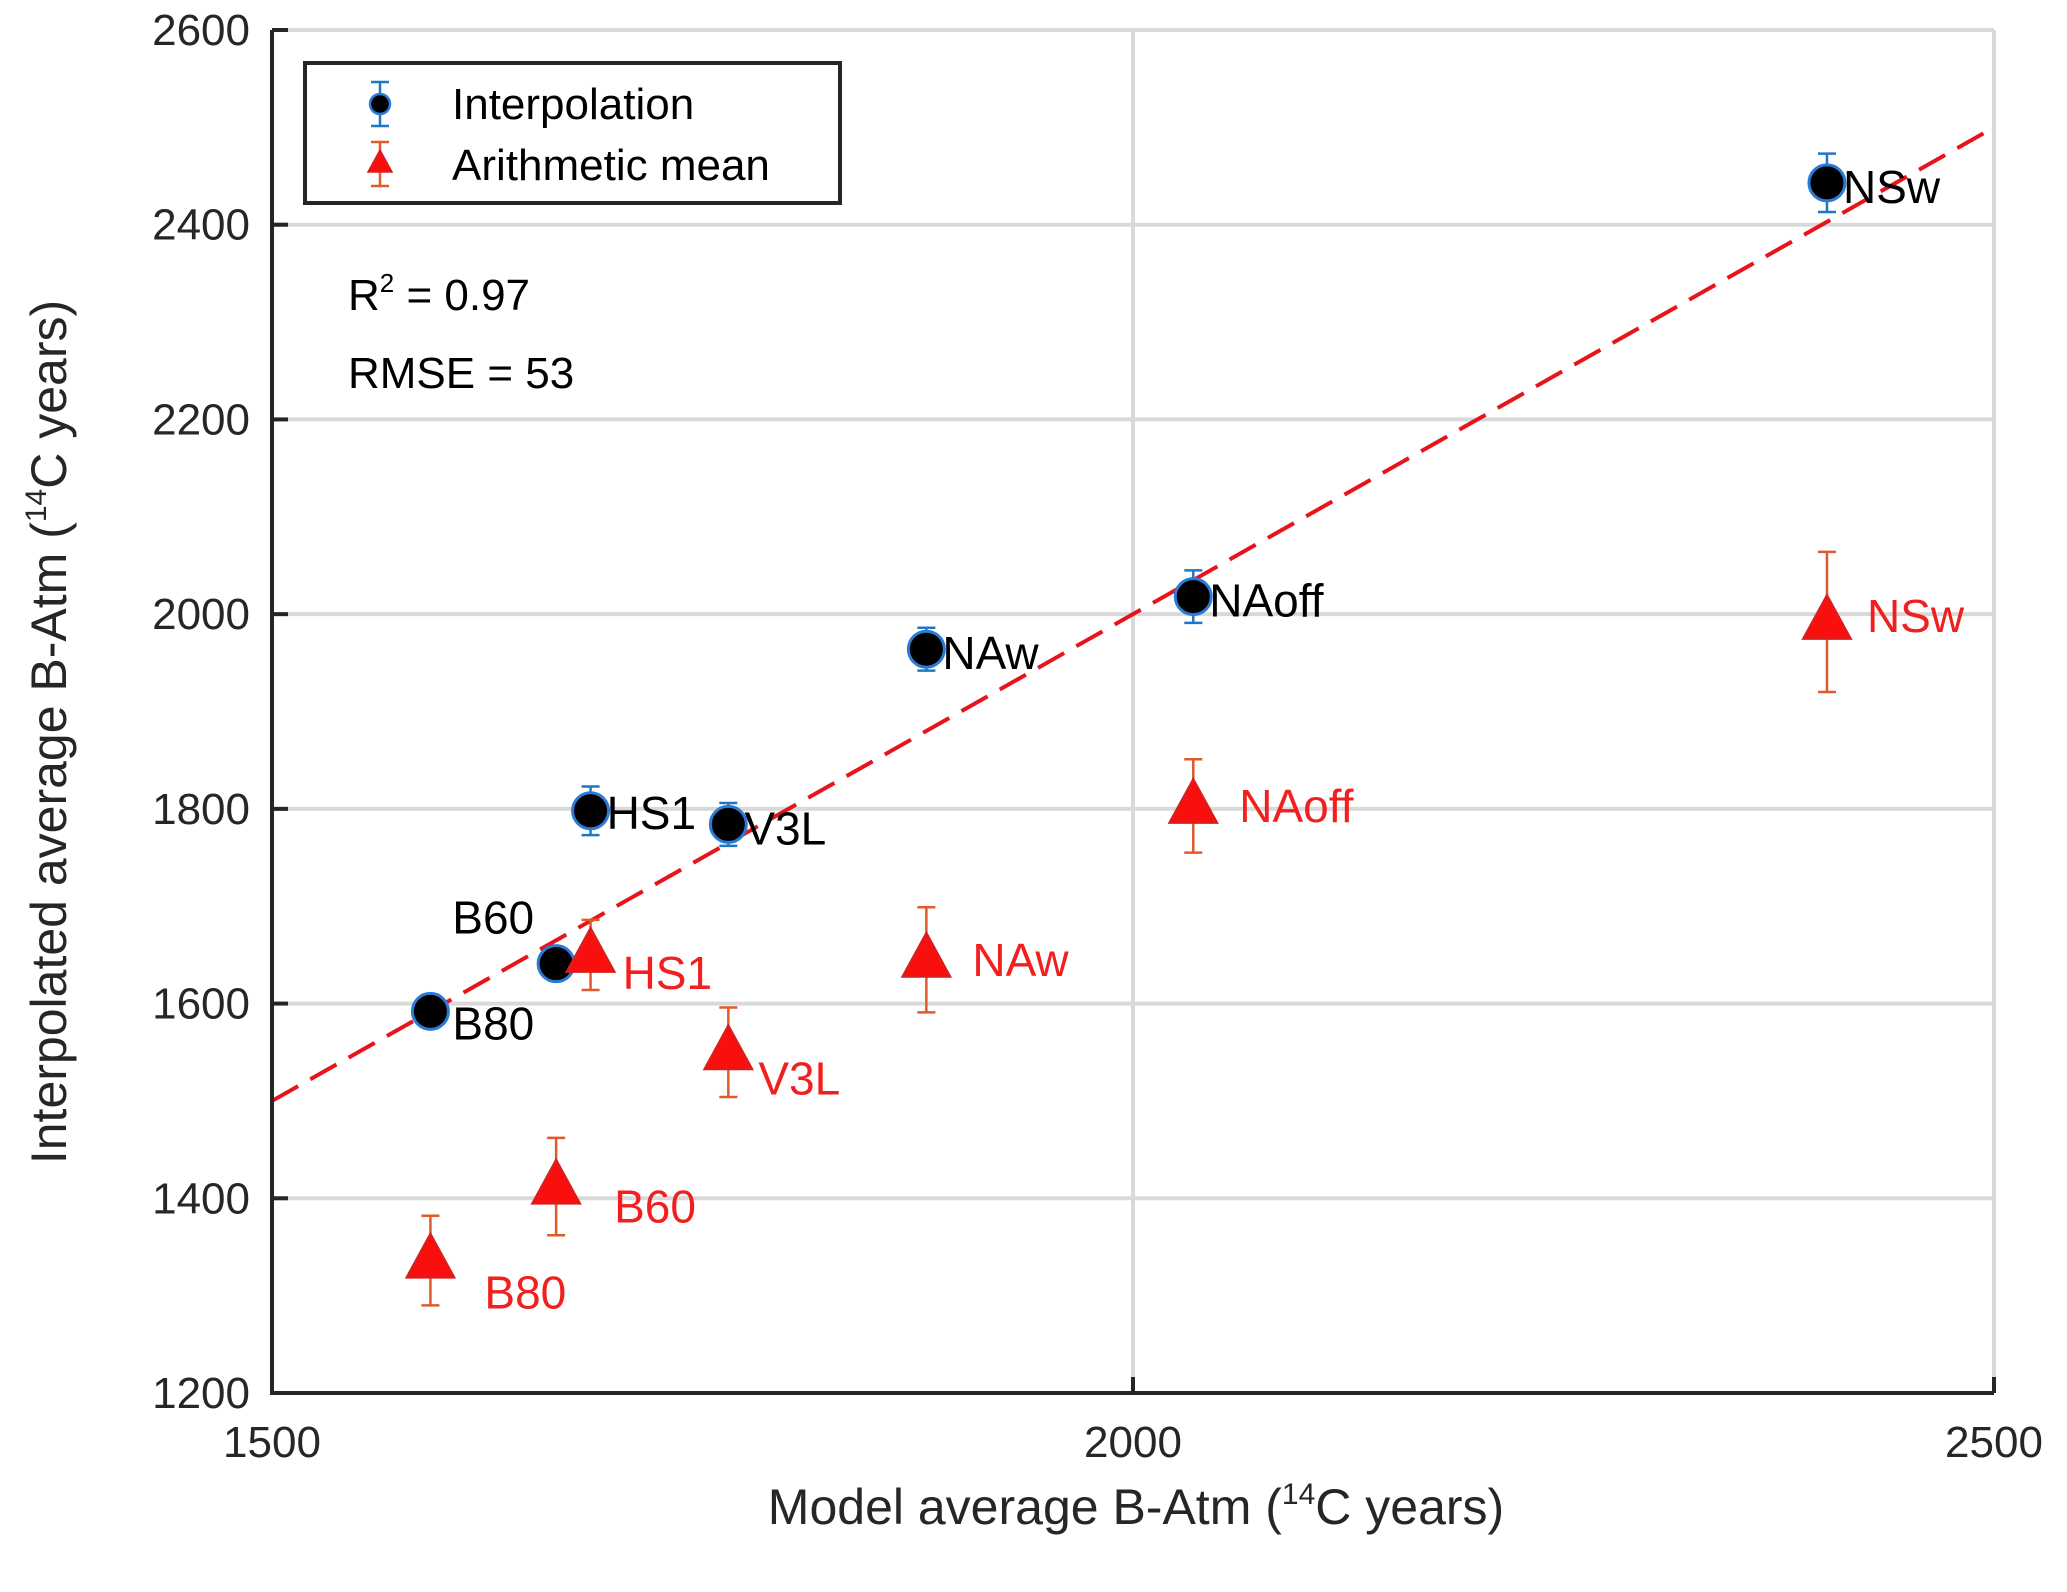 This screenshot has height=1592, width=2067. Describe the element at coordinates (48, 732) in the screenshot. I see `y-axis-title: Interpolated average B-Atm (14C years)` at that location.